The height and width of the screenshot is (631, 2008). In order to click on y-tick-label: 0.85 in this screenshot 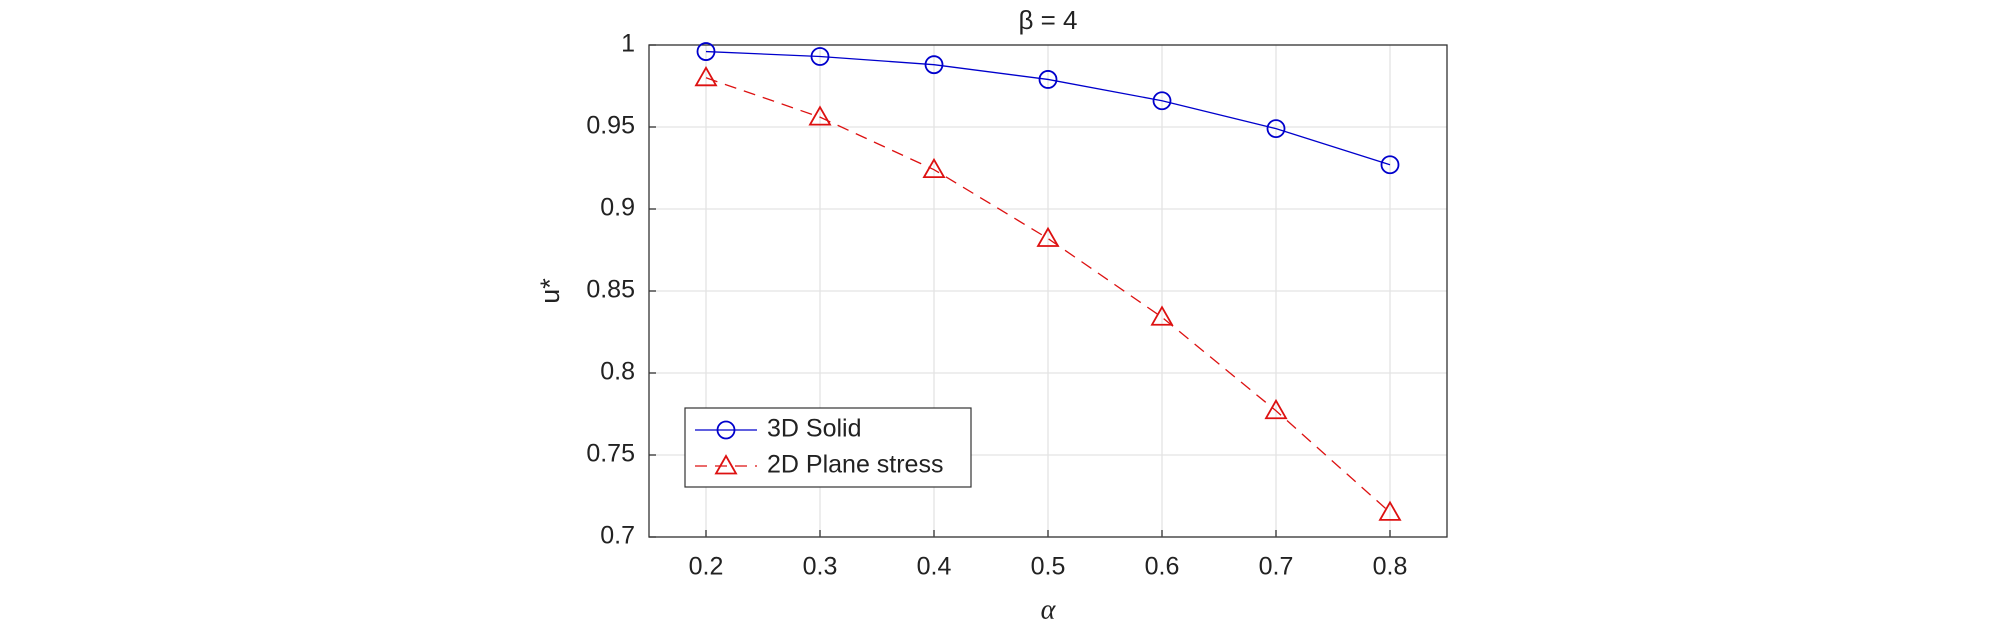, I will do `click(610, 290)`.